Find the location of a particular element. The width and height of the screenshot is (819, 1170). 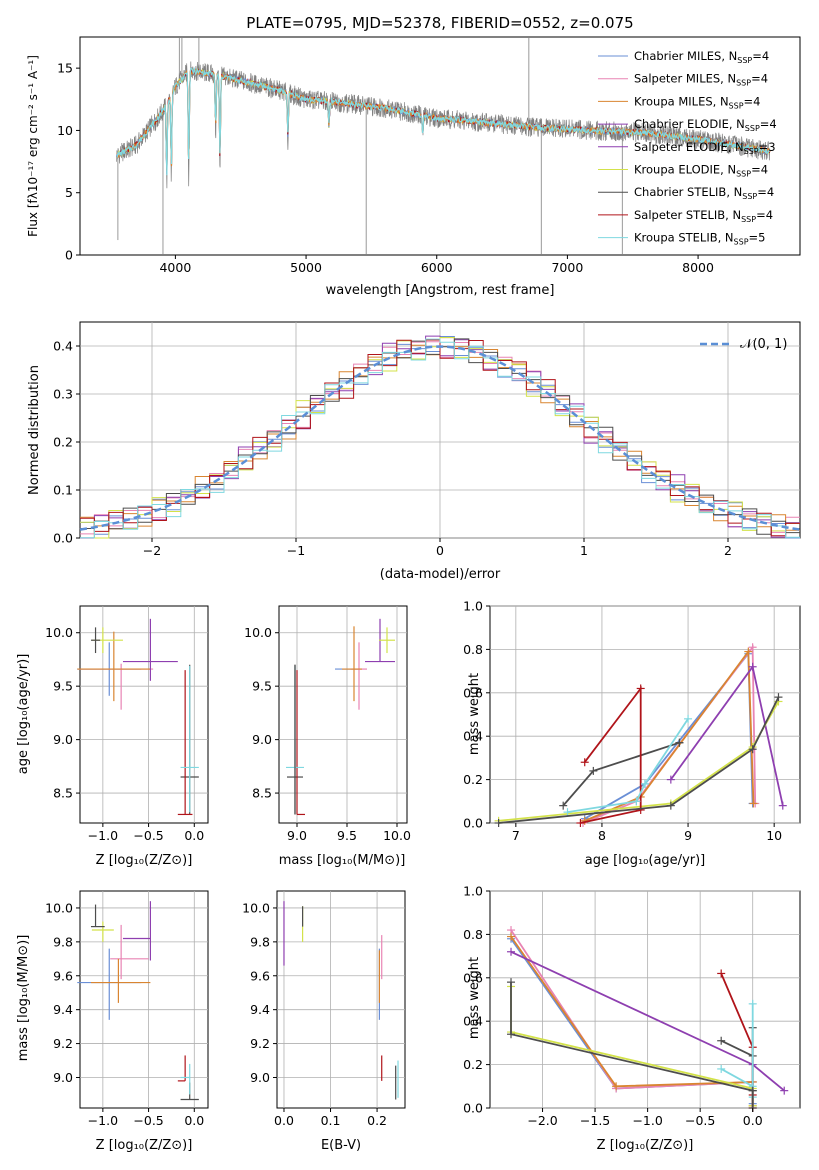

x-tick-label: 0.1 is located at coordinates (331, 1120).